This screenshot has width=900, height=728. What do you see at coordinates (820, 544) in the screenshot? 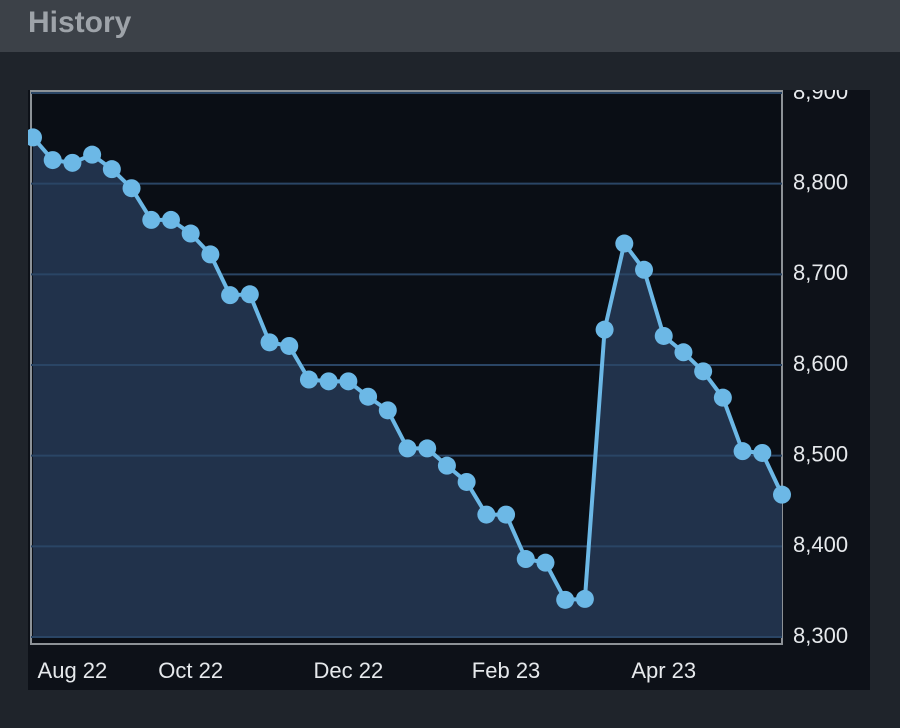
I see `y-tick-label: 8,400` at bounding box center [820, 544].